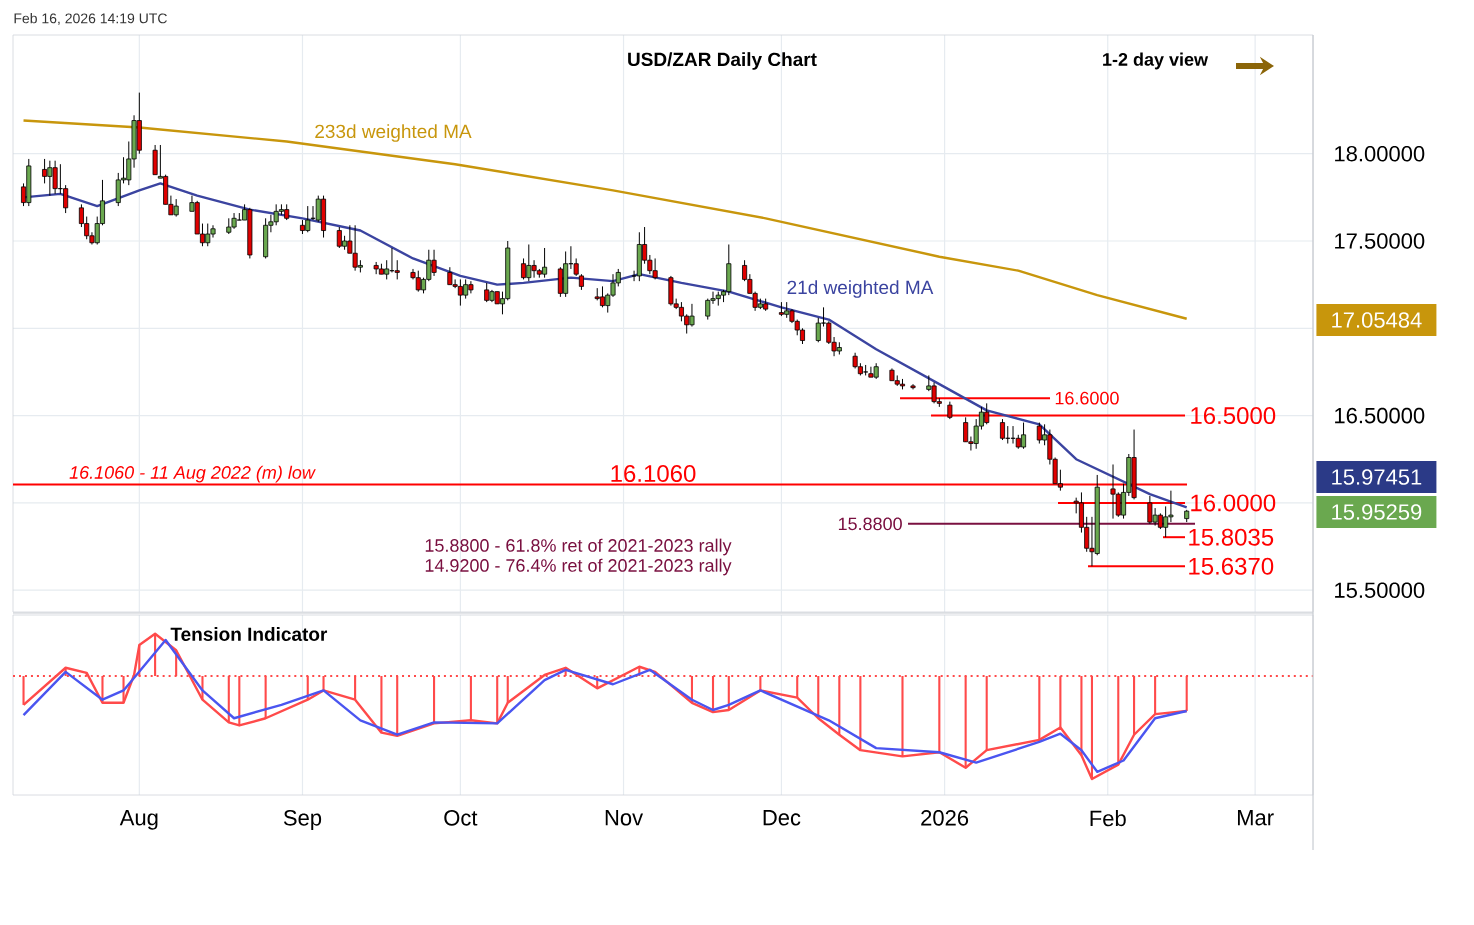 This screenshot has width=1474, height=925. I want to click on annotation: 16.1060 - 11 Aug 2022 (m) low, so click(192, 474).